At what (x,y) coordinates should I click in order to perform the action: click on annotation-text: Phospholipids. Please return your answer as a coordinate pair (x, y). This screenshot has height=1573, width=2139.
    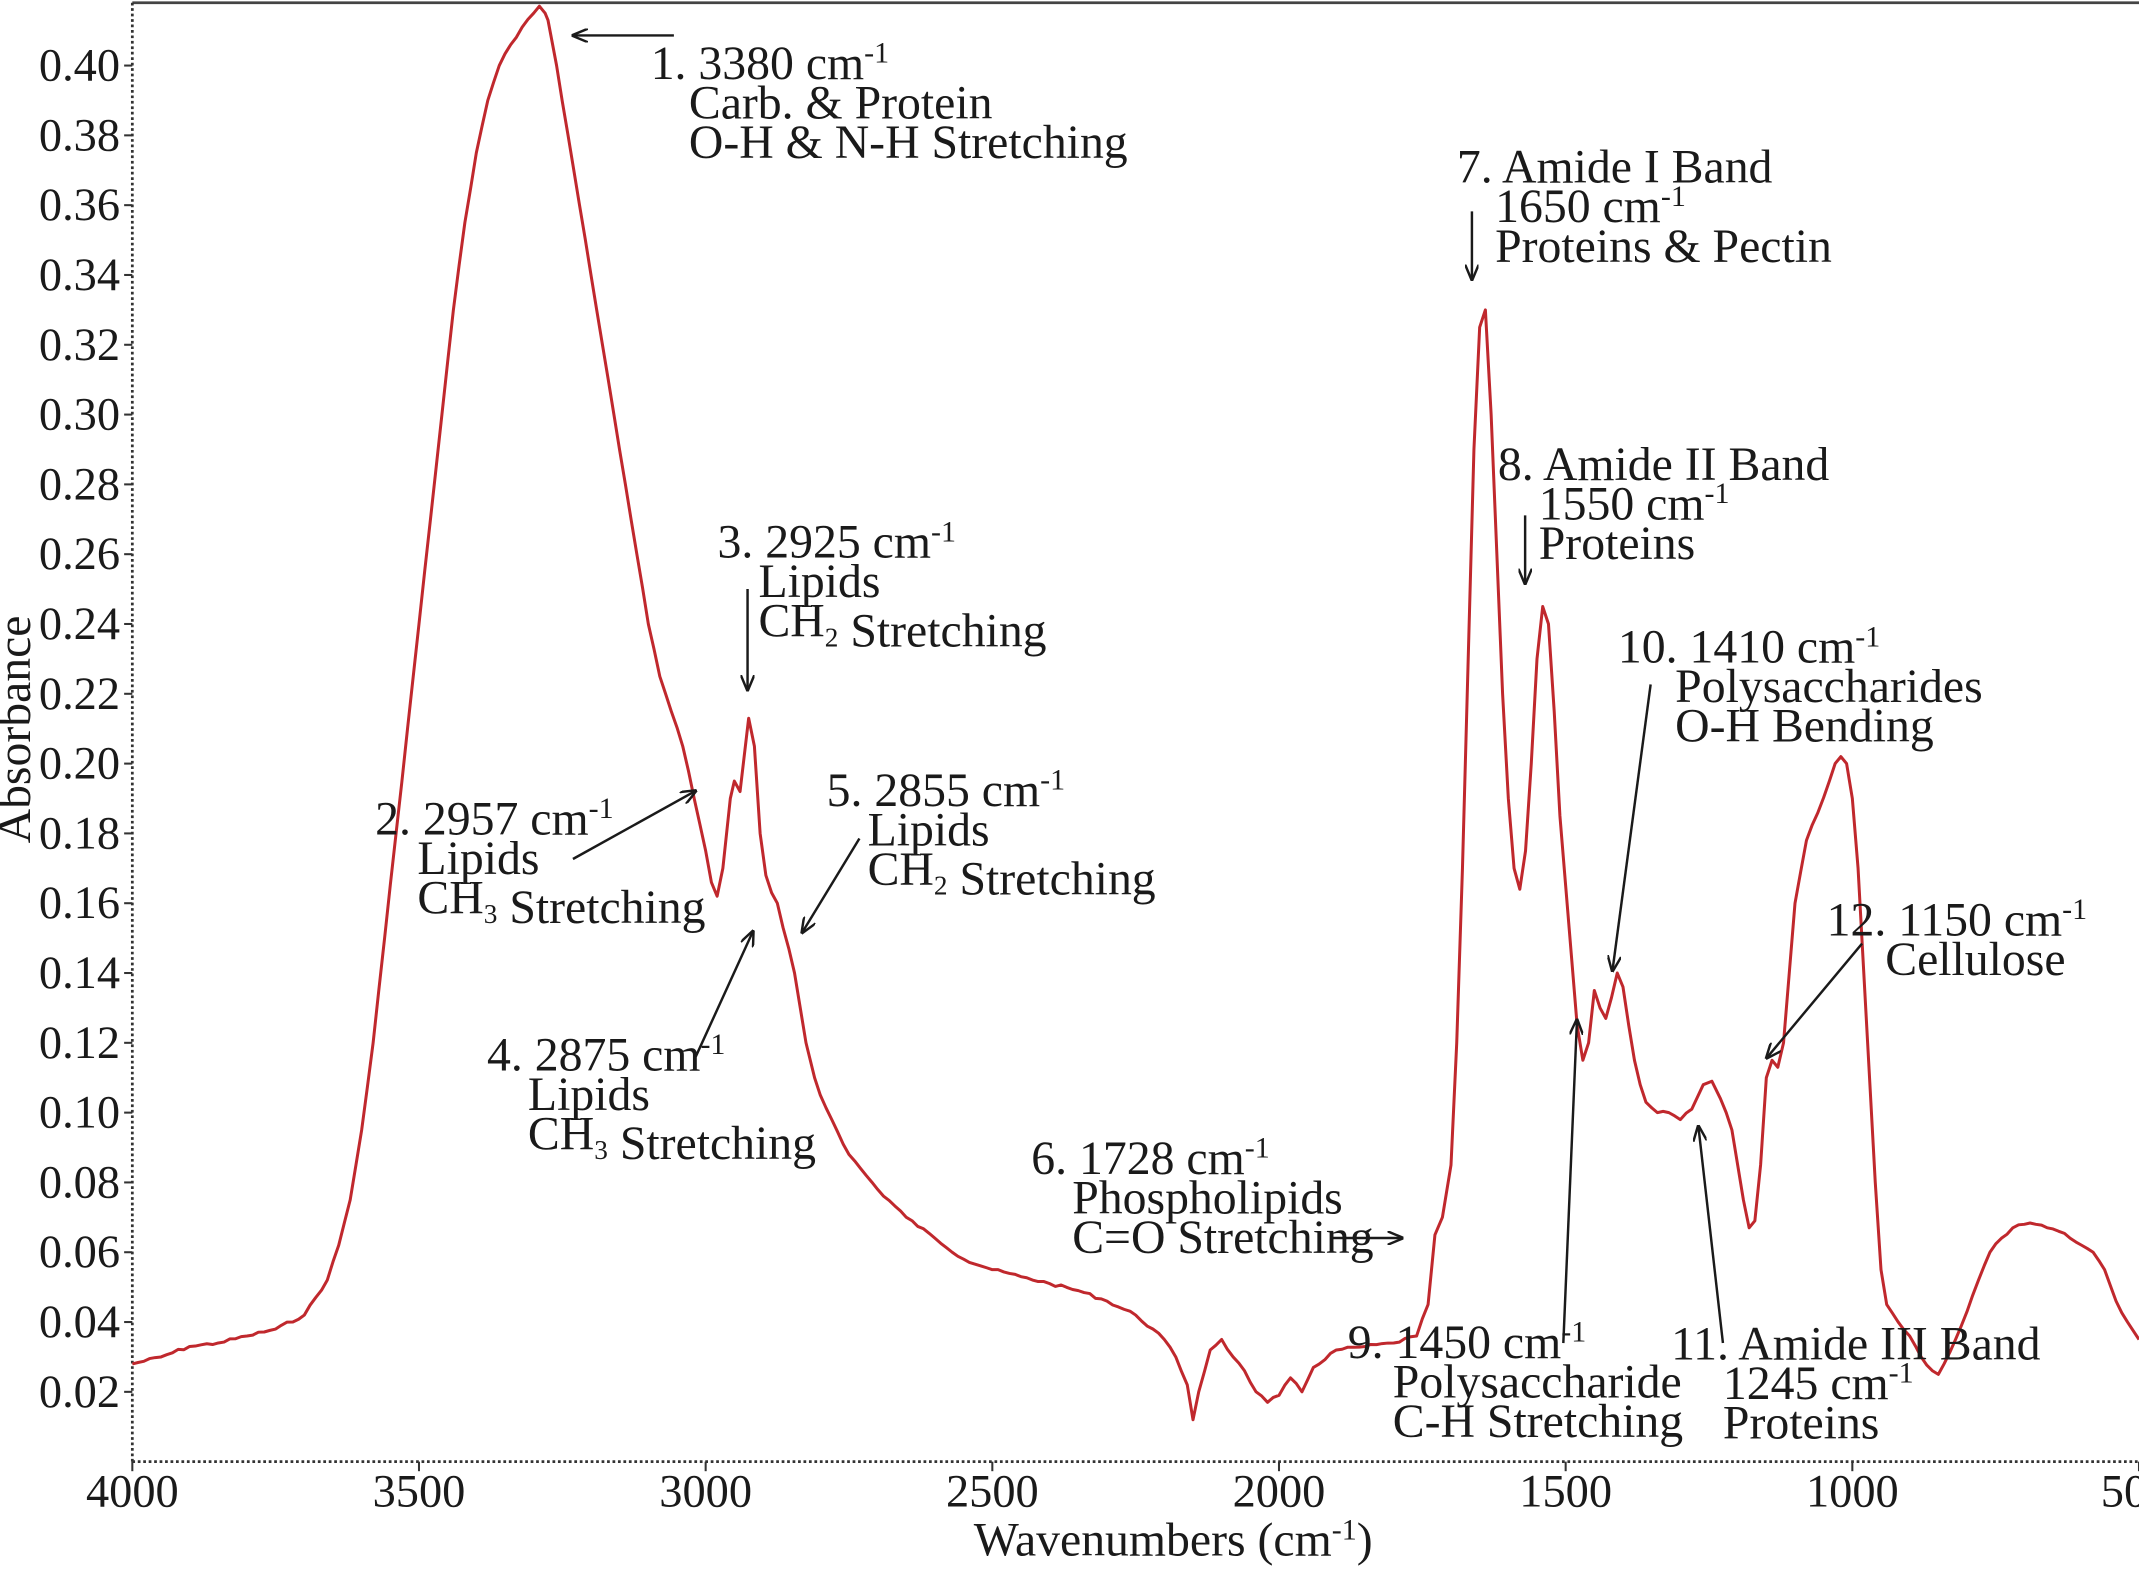
    Looking at the image, I should click on (1207, 1198).